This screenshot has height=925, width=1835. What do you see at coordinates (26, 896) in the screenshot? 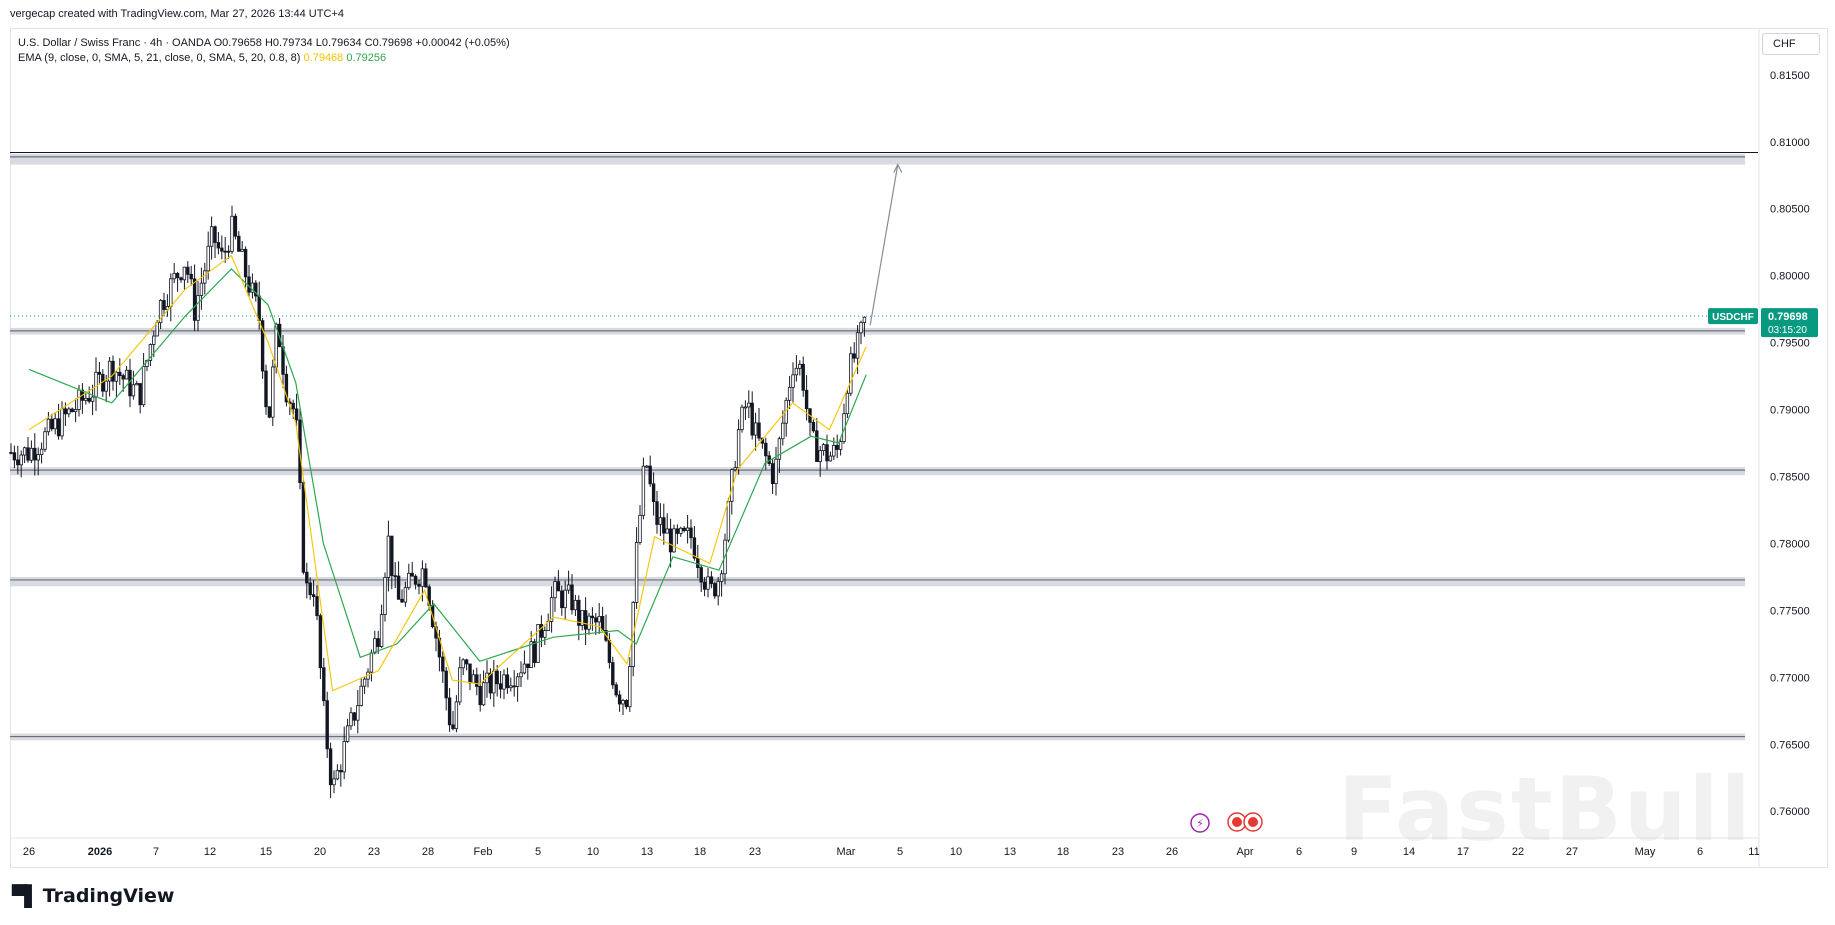
I see `tradingview-logo-icon: ▀▌` at bounding box center [26, 896].